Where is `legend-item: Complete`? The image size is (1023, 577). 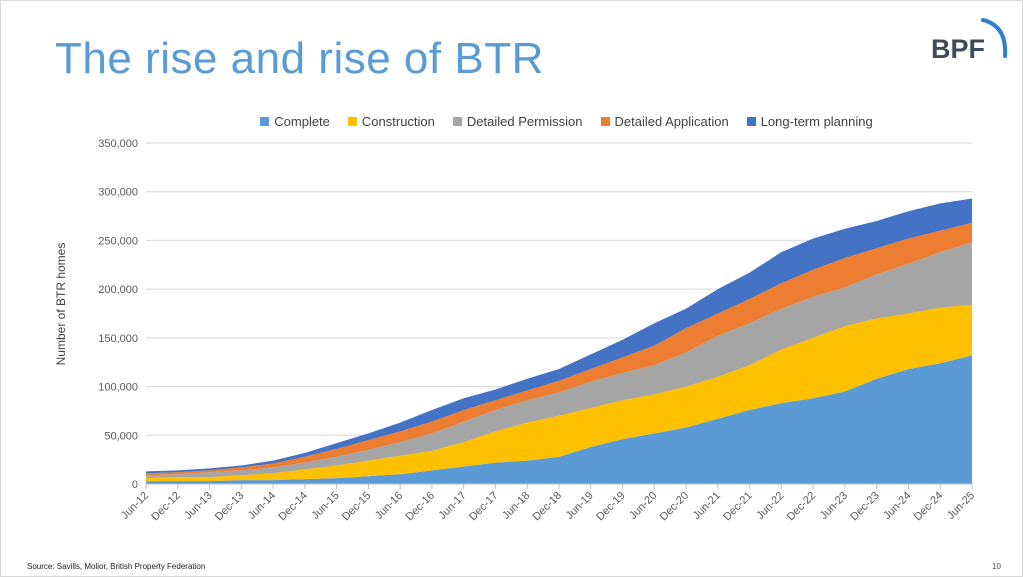 legend-item: Complete is located at coordinates (295, 121).